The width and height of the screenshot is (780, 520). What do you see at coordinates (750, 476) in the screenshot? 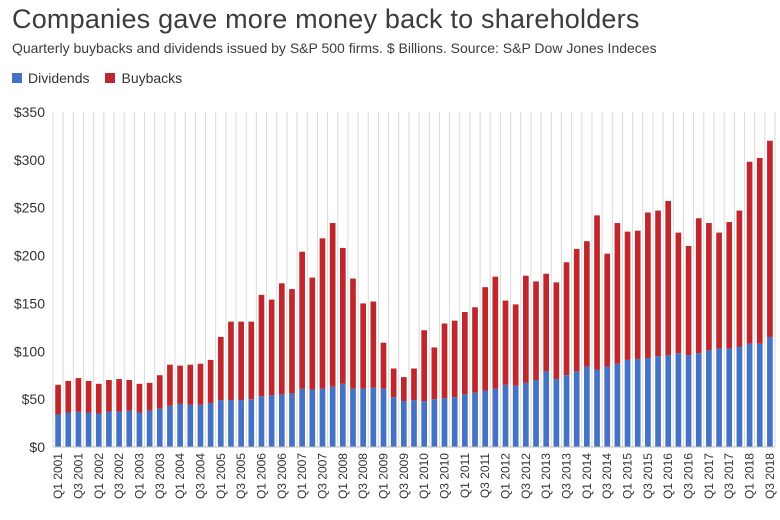
I see `x-tick-label: Q1 2018` at bounding box center [750, 476].